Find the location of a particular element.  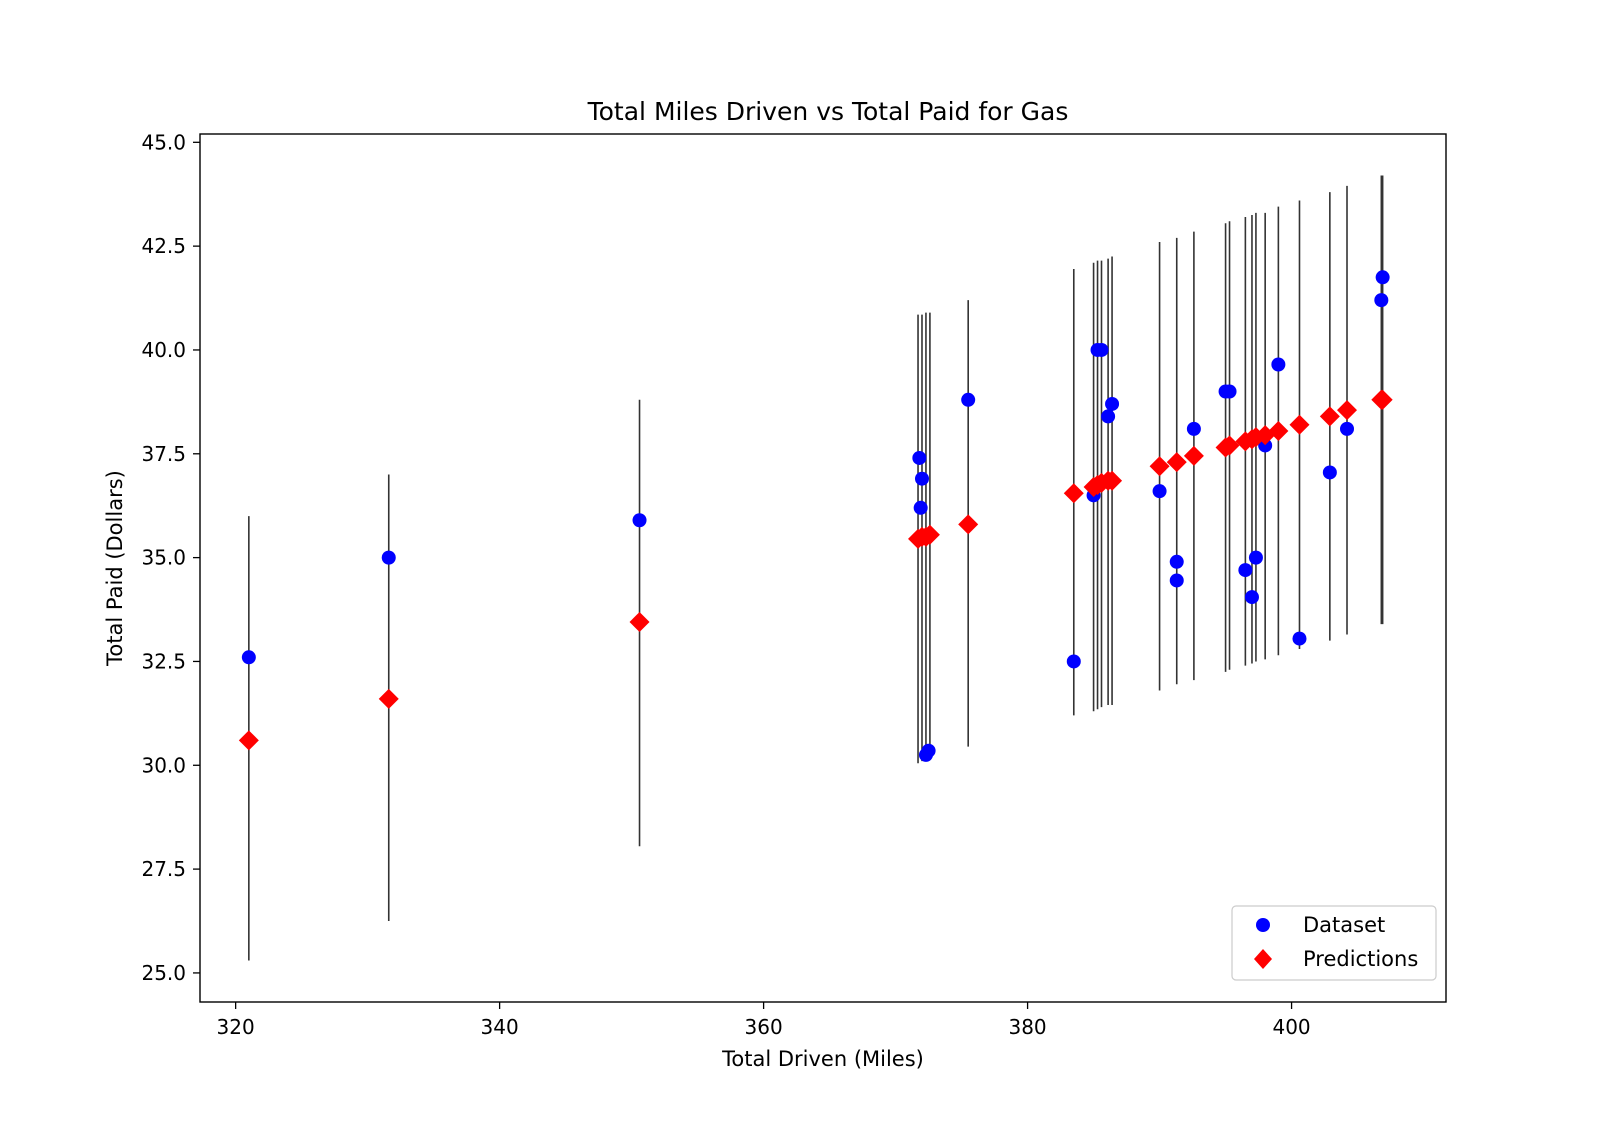

y-tick-label: 25.0 is located at coordinates (163, 973).